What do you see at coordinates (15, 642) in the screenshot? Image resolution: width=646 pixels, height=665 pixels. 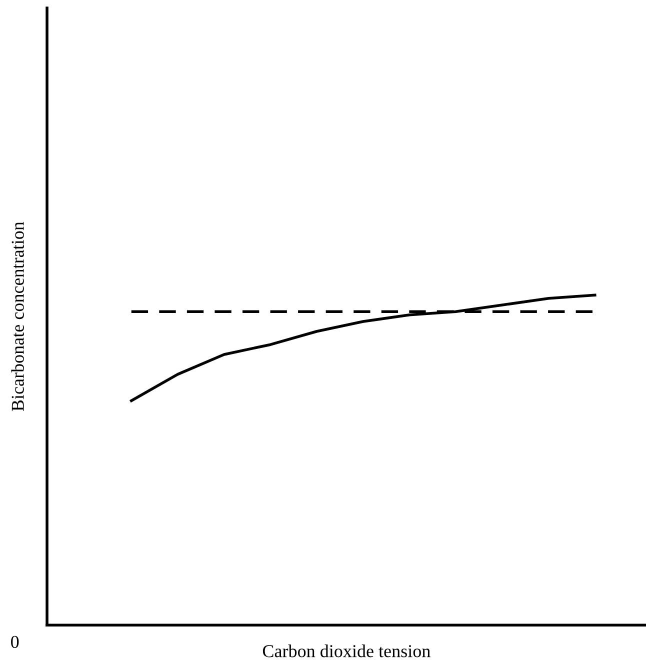 I see `text: 0` at bounding box center [15, 642].